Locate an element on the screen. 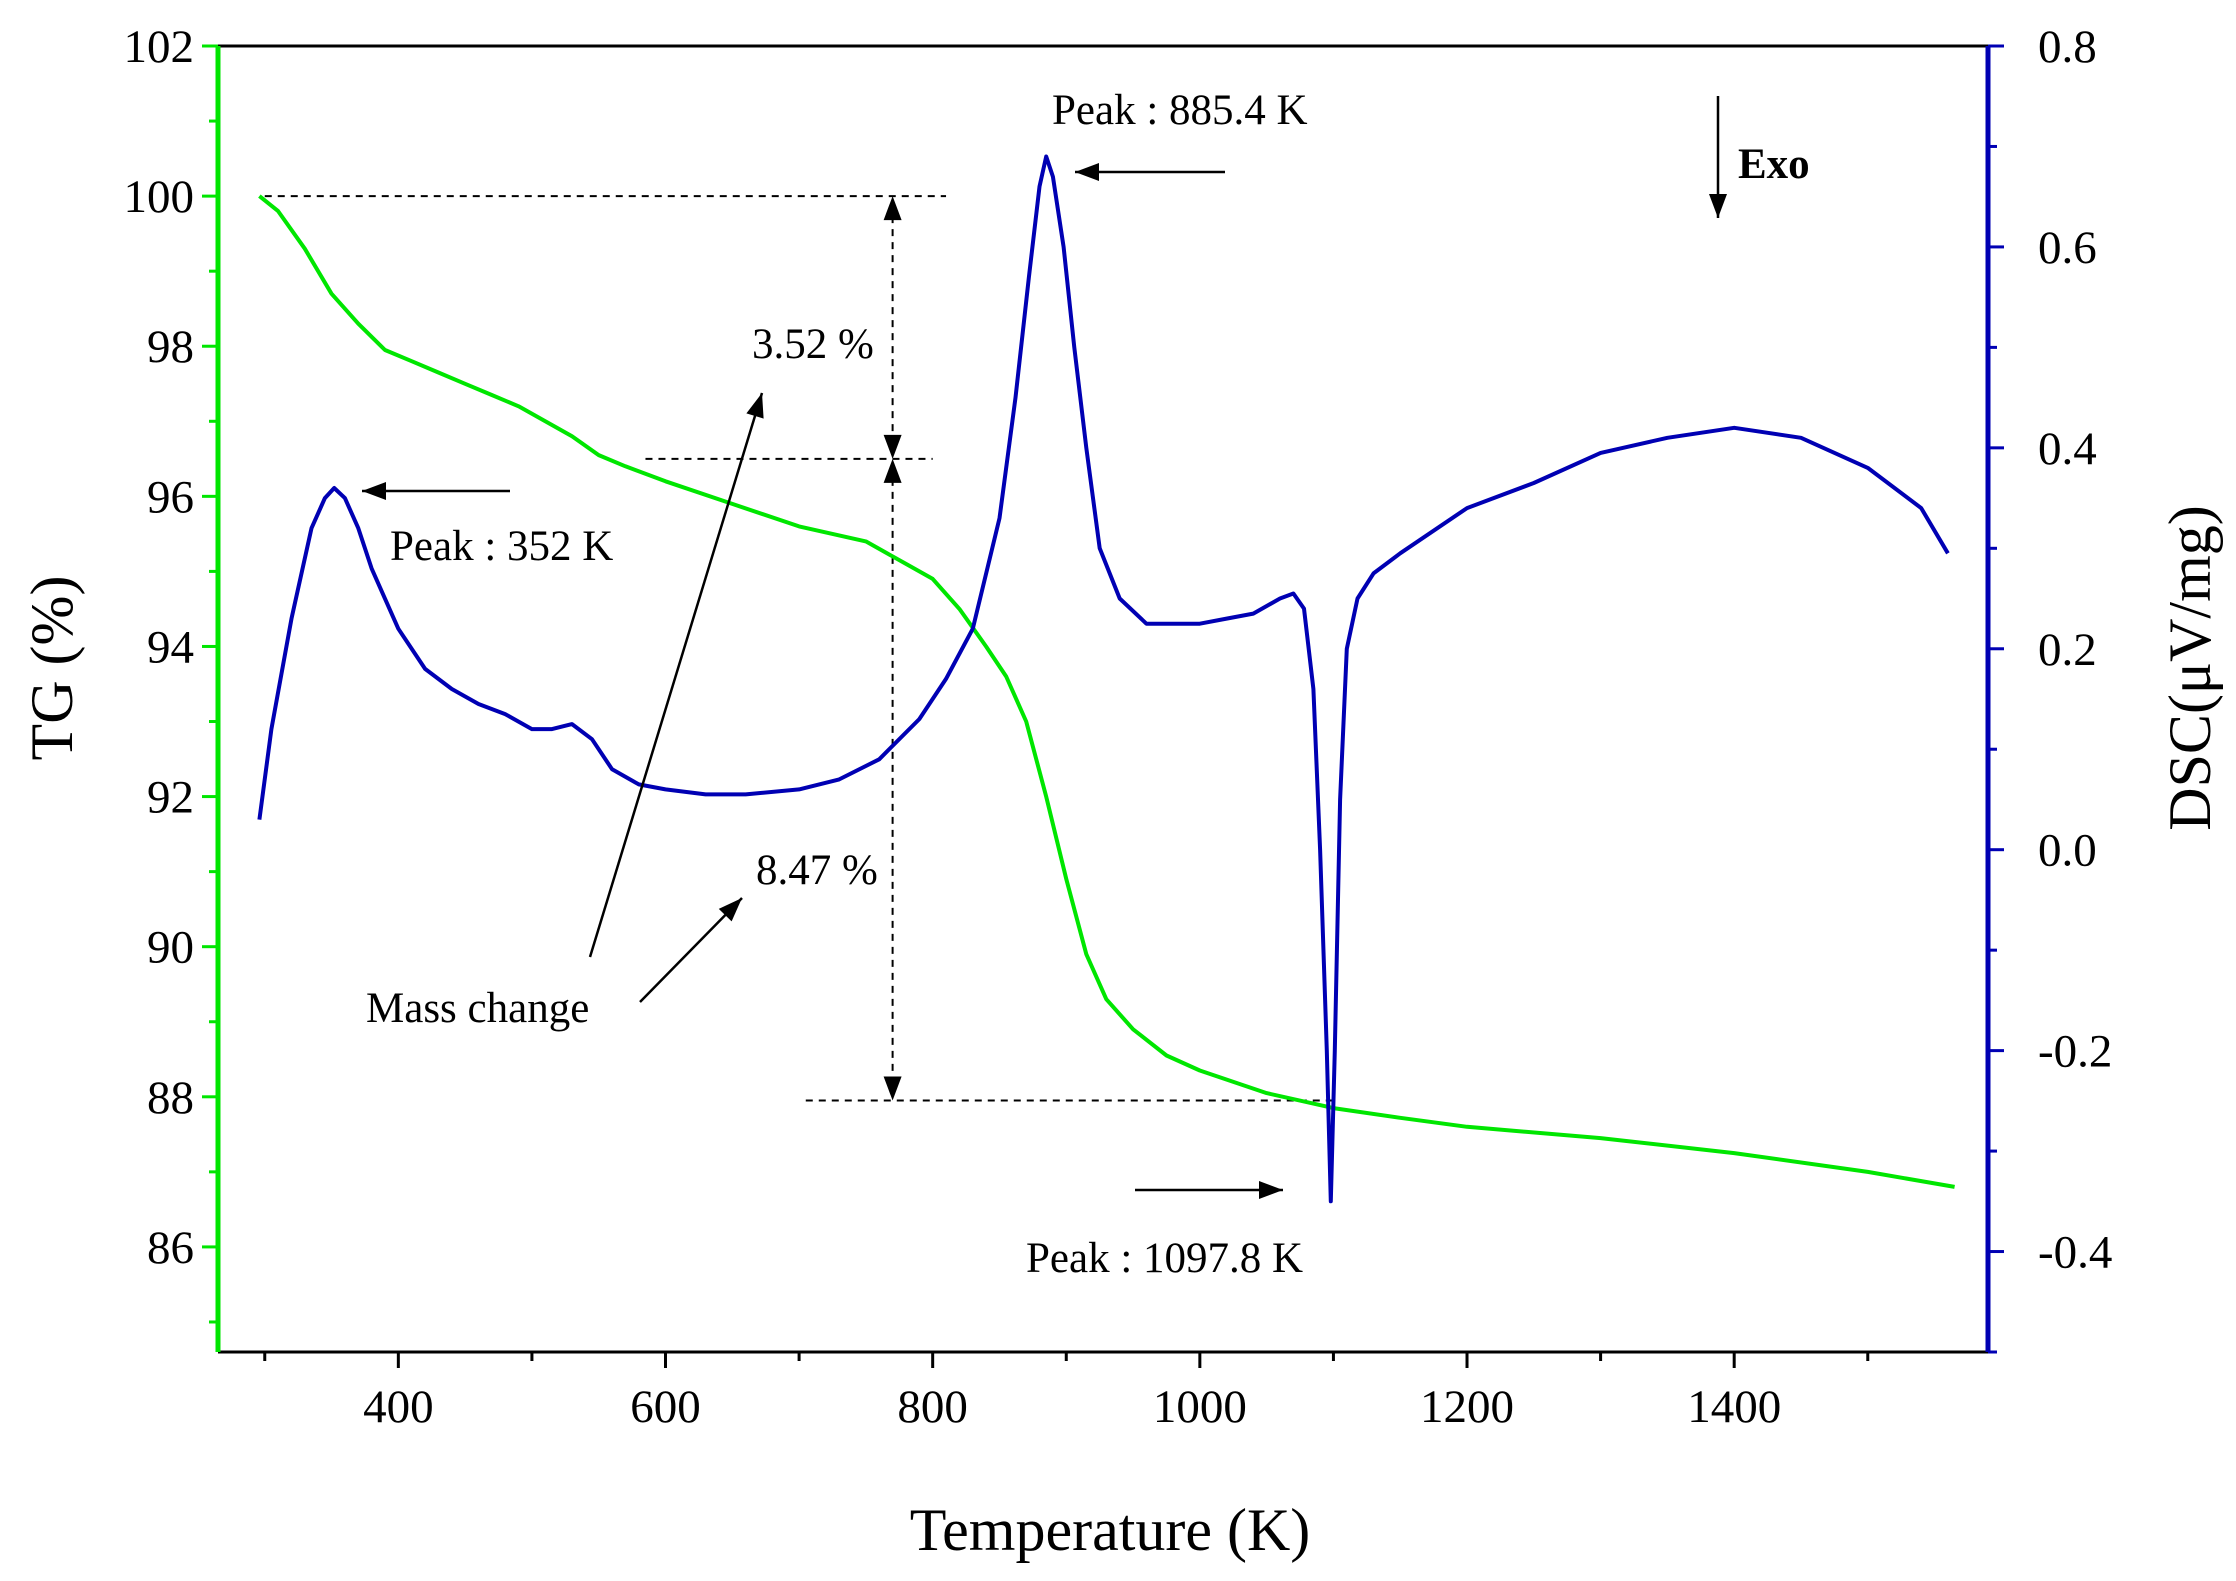  y-right-tick-label: 0.2 is located at coordinates (2067, 650).